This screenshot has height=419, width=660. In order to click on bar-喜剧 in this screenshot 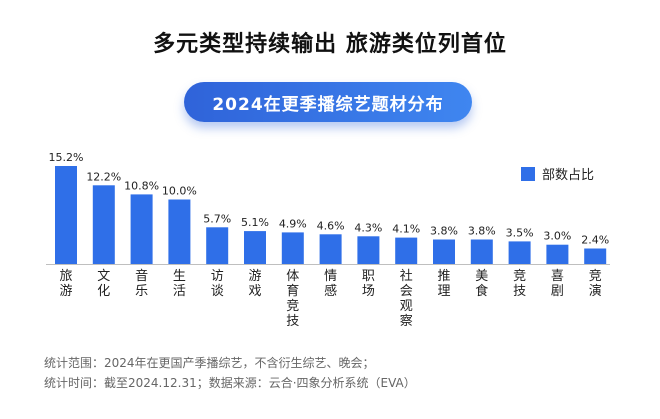, I will do `click(557, 254)`.